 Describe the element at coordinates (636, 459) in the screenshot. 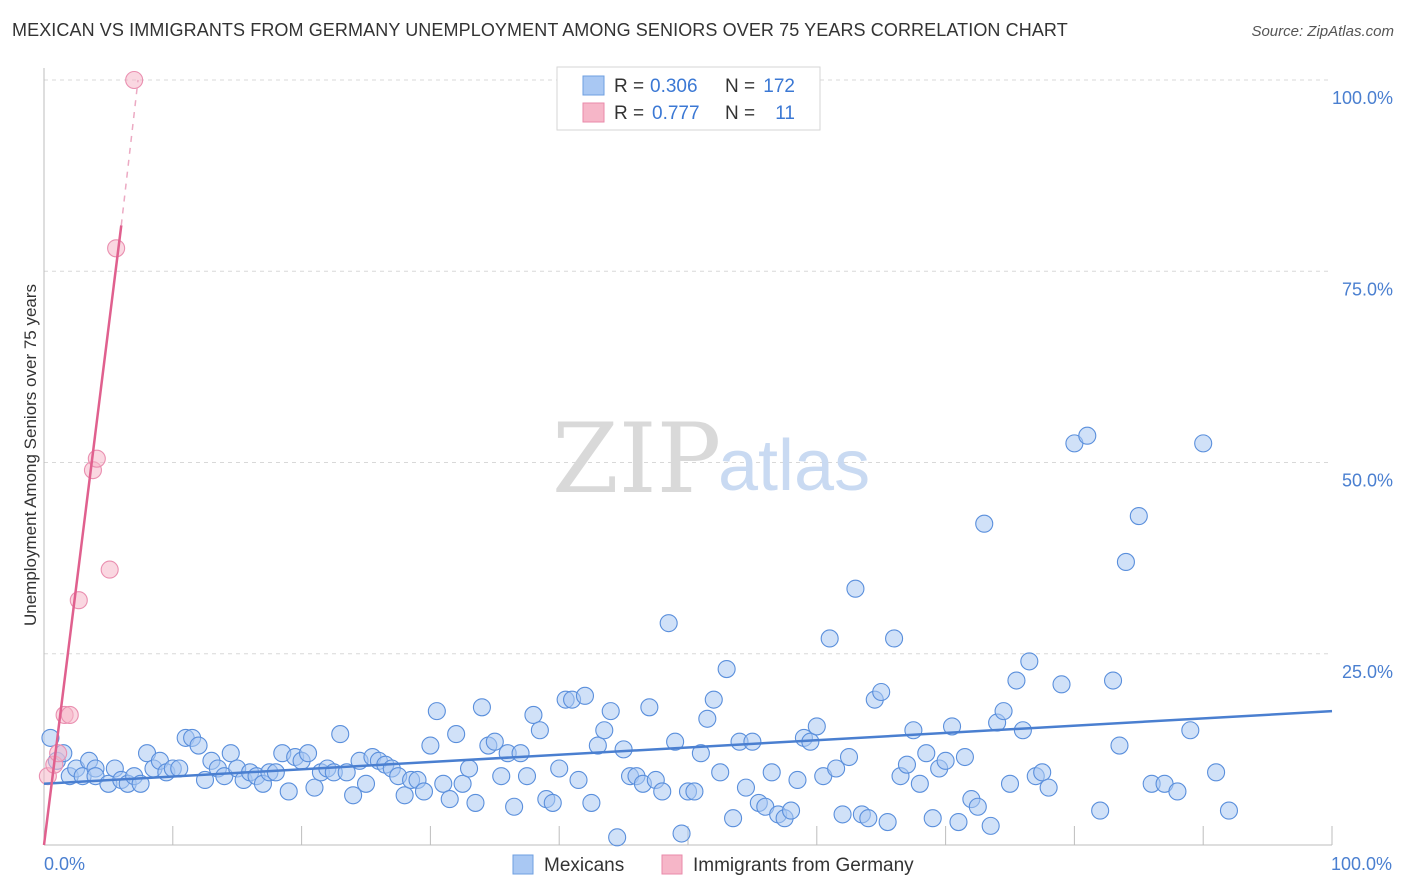

I see `watermark-zip: ZIP` at that location.